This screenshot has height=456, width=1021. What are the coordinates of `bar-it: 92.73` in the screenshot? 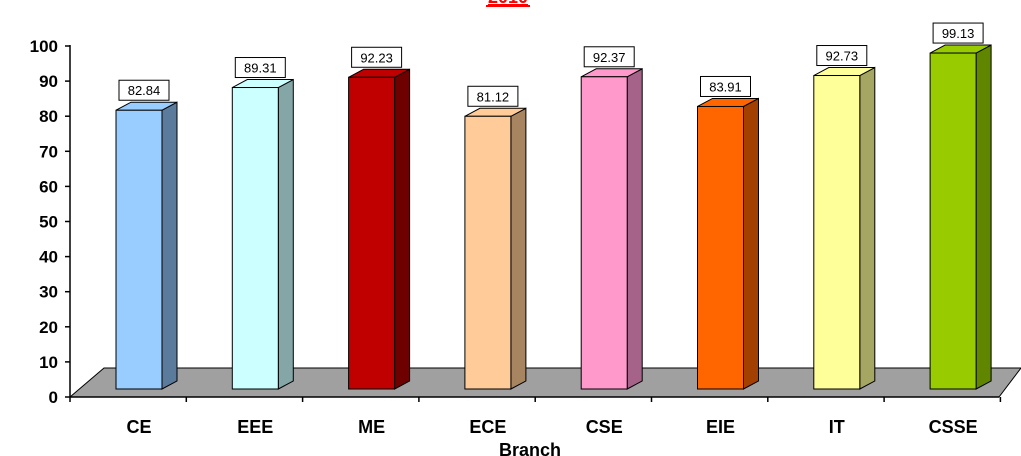 It's located at (844, 217).